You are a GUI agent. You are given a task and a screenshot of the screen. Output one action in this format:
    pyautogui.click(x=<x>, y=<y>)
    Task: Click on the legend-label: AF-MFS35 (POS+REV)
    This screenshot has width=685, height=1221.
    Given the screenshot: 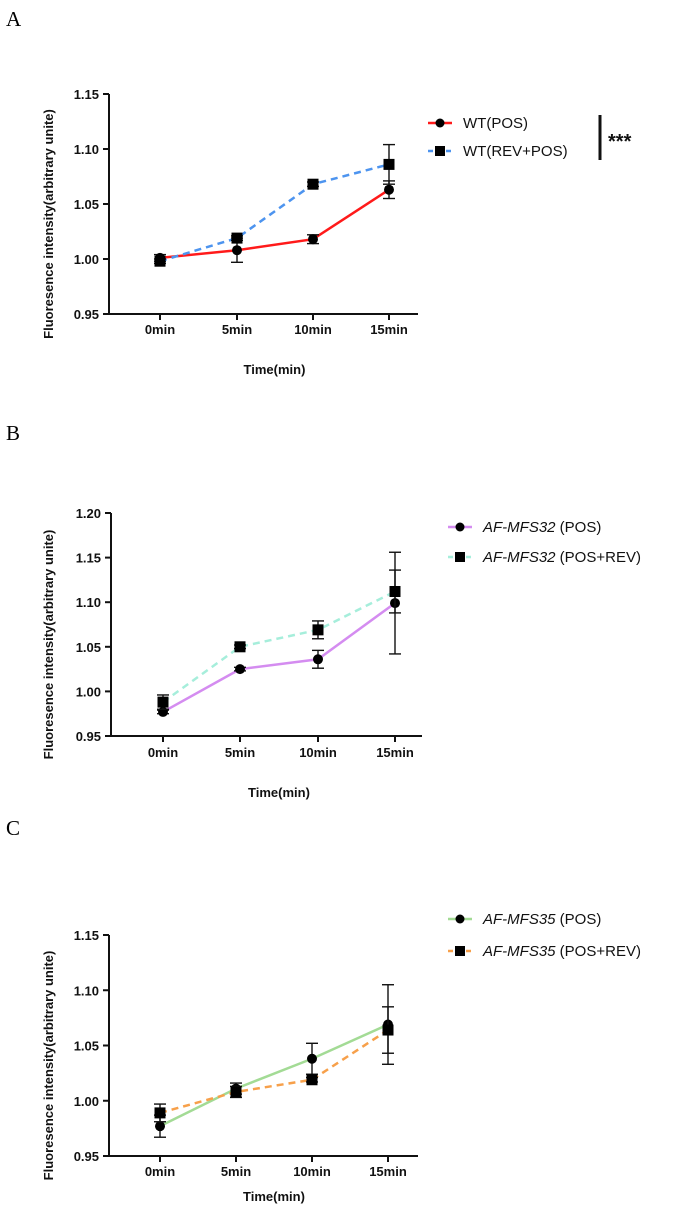 What is the action you would take?
    pyautogui.click(x=561, y=951)
    